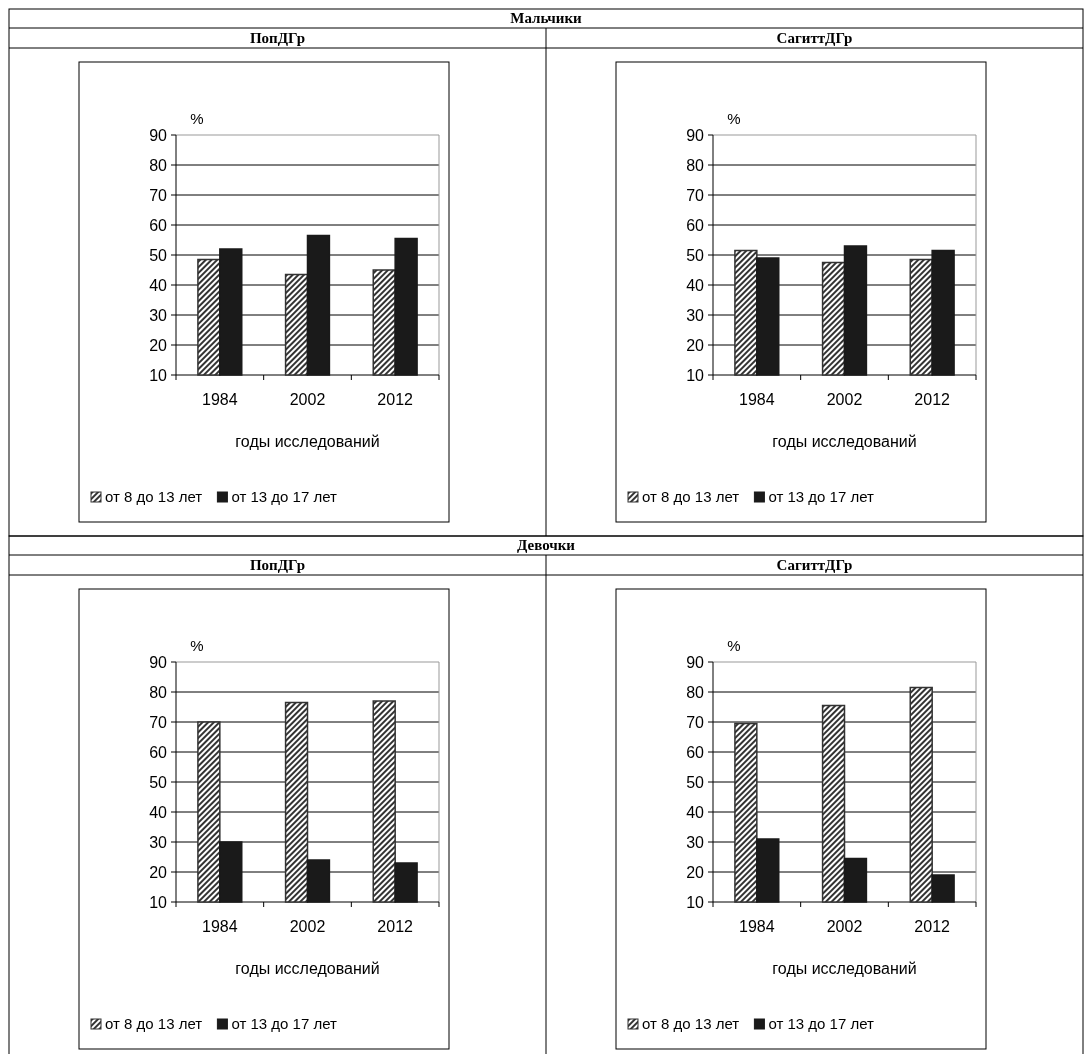  I want to click on text: Мальчики, so click(546, 18).